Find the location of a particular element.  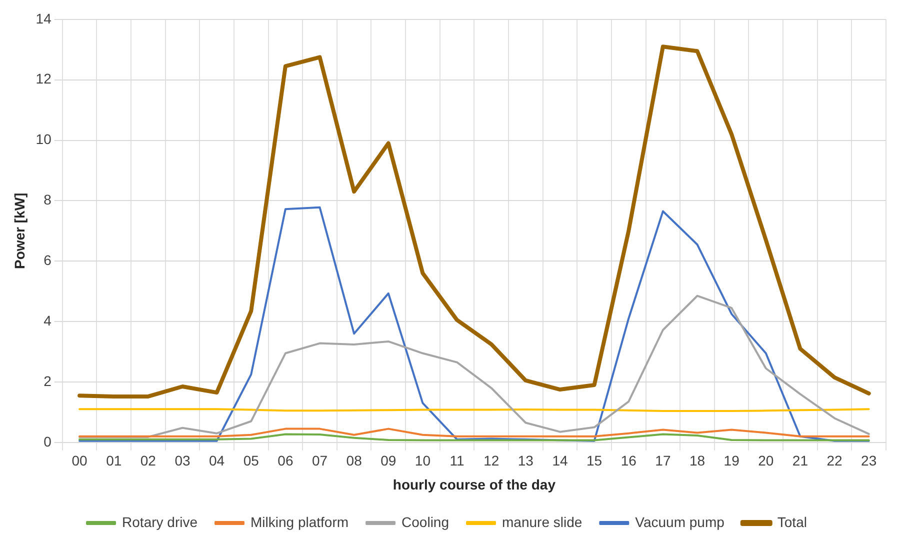

x-tick-label: 20 is located at coordinates (766, 460).